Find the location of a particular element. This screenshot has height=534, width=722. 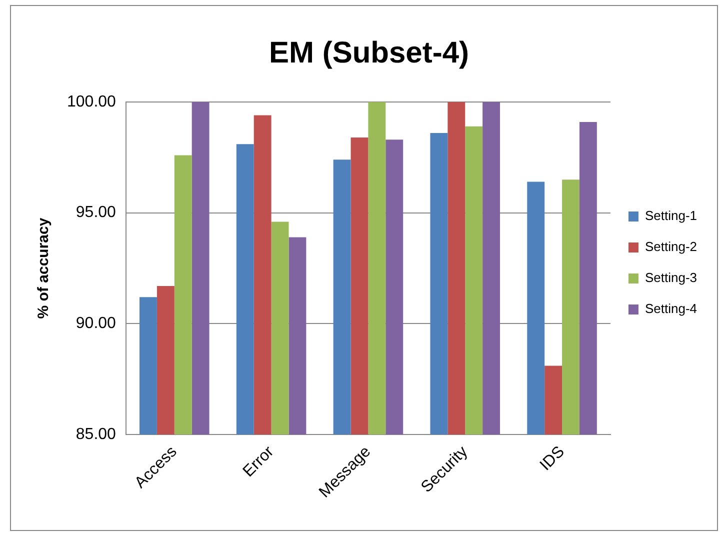

y-tick-label: 95.00 is located at coordinates (96, 213).